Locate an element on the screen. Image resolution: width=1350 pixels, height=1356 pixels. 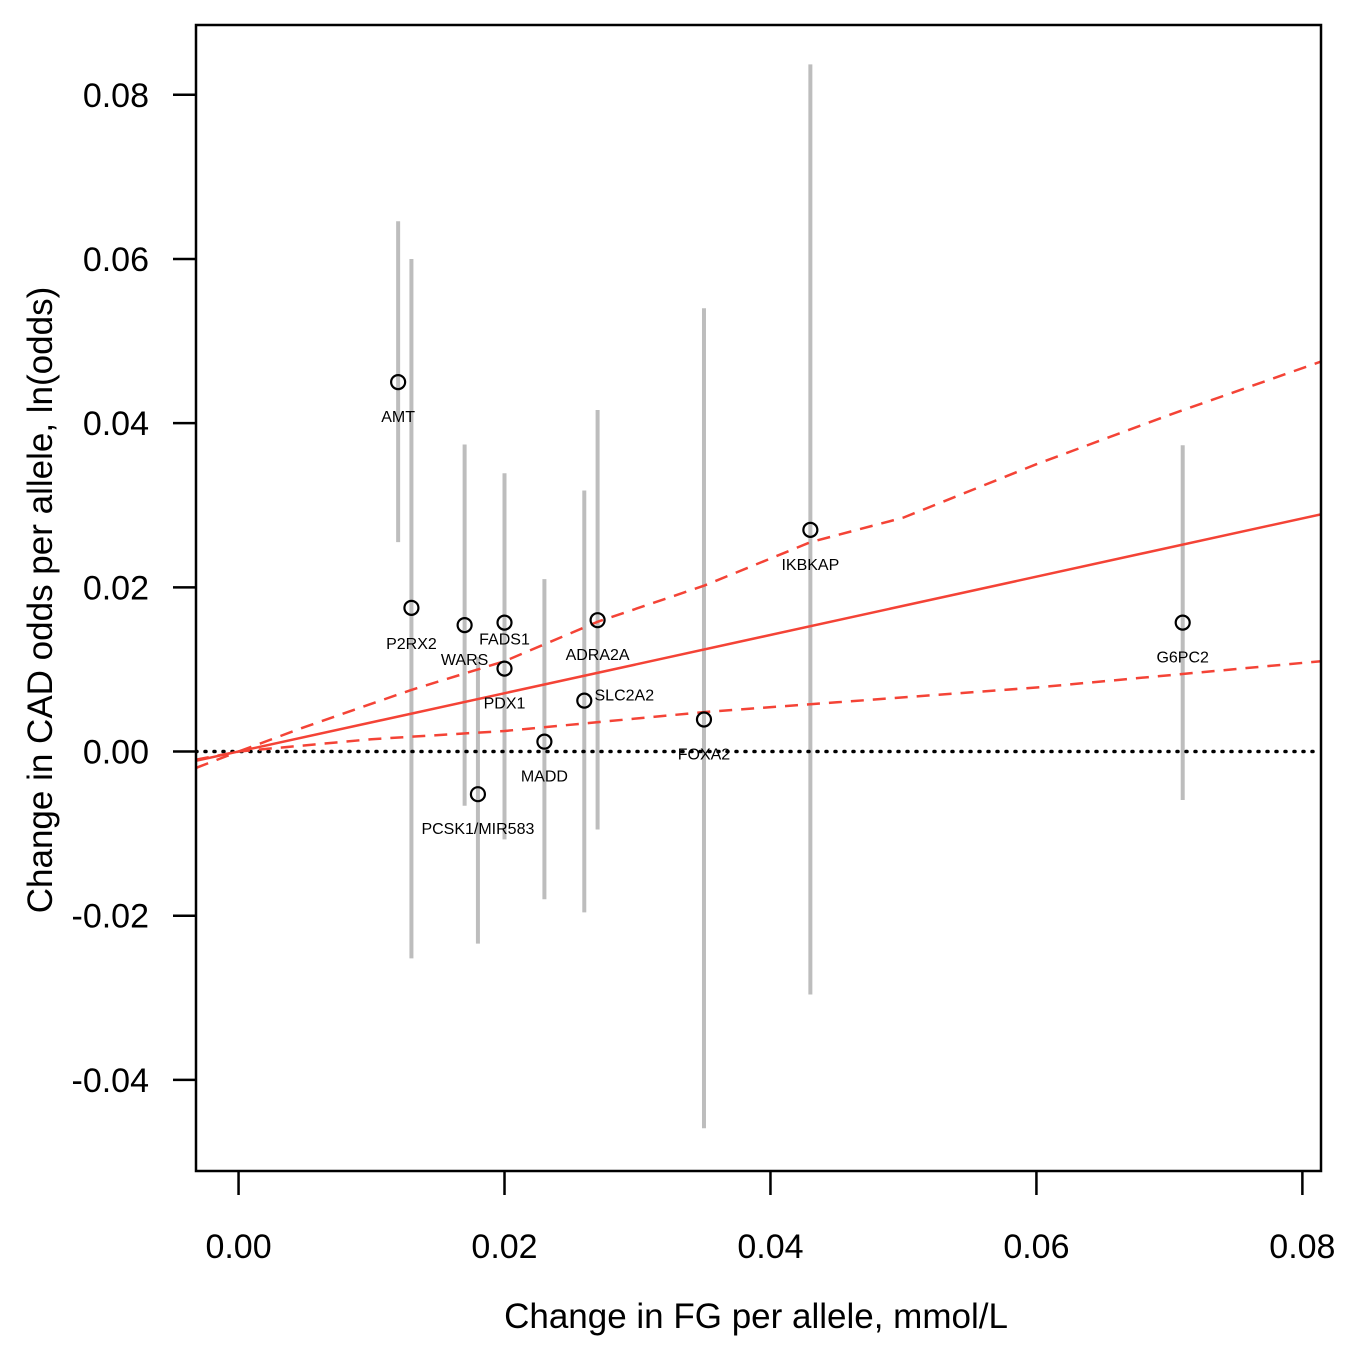
point-label: FOXA2 is located at coordinates (704, 754).